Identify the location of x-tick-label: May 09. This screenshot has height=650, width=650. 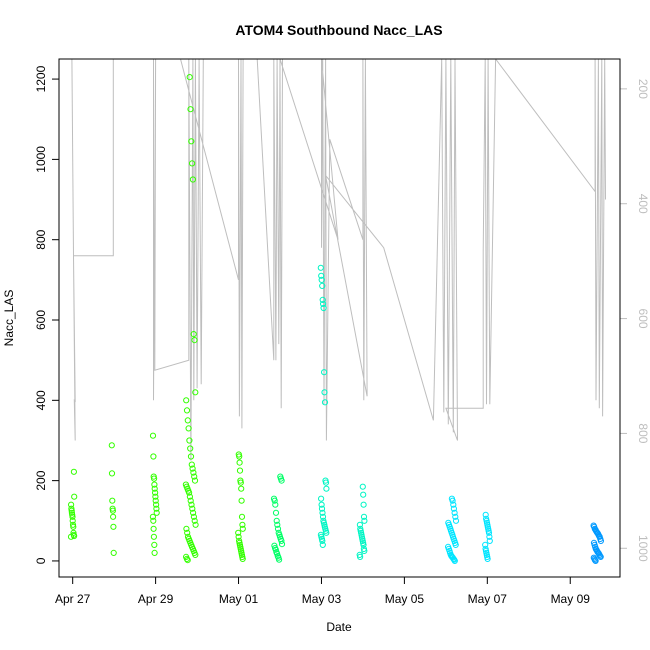
(571, 599).